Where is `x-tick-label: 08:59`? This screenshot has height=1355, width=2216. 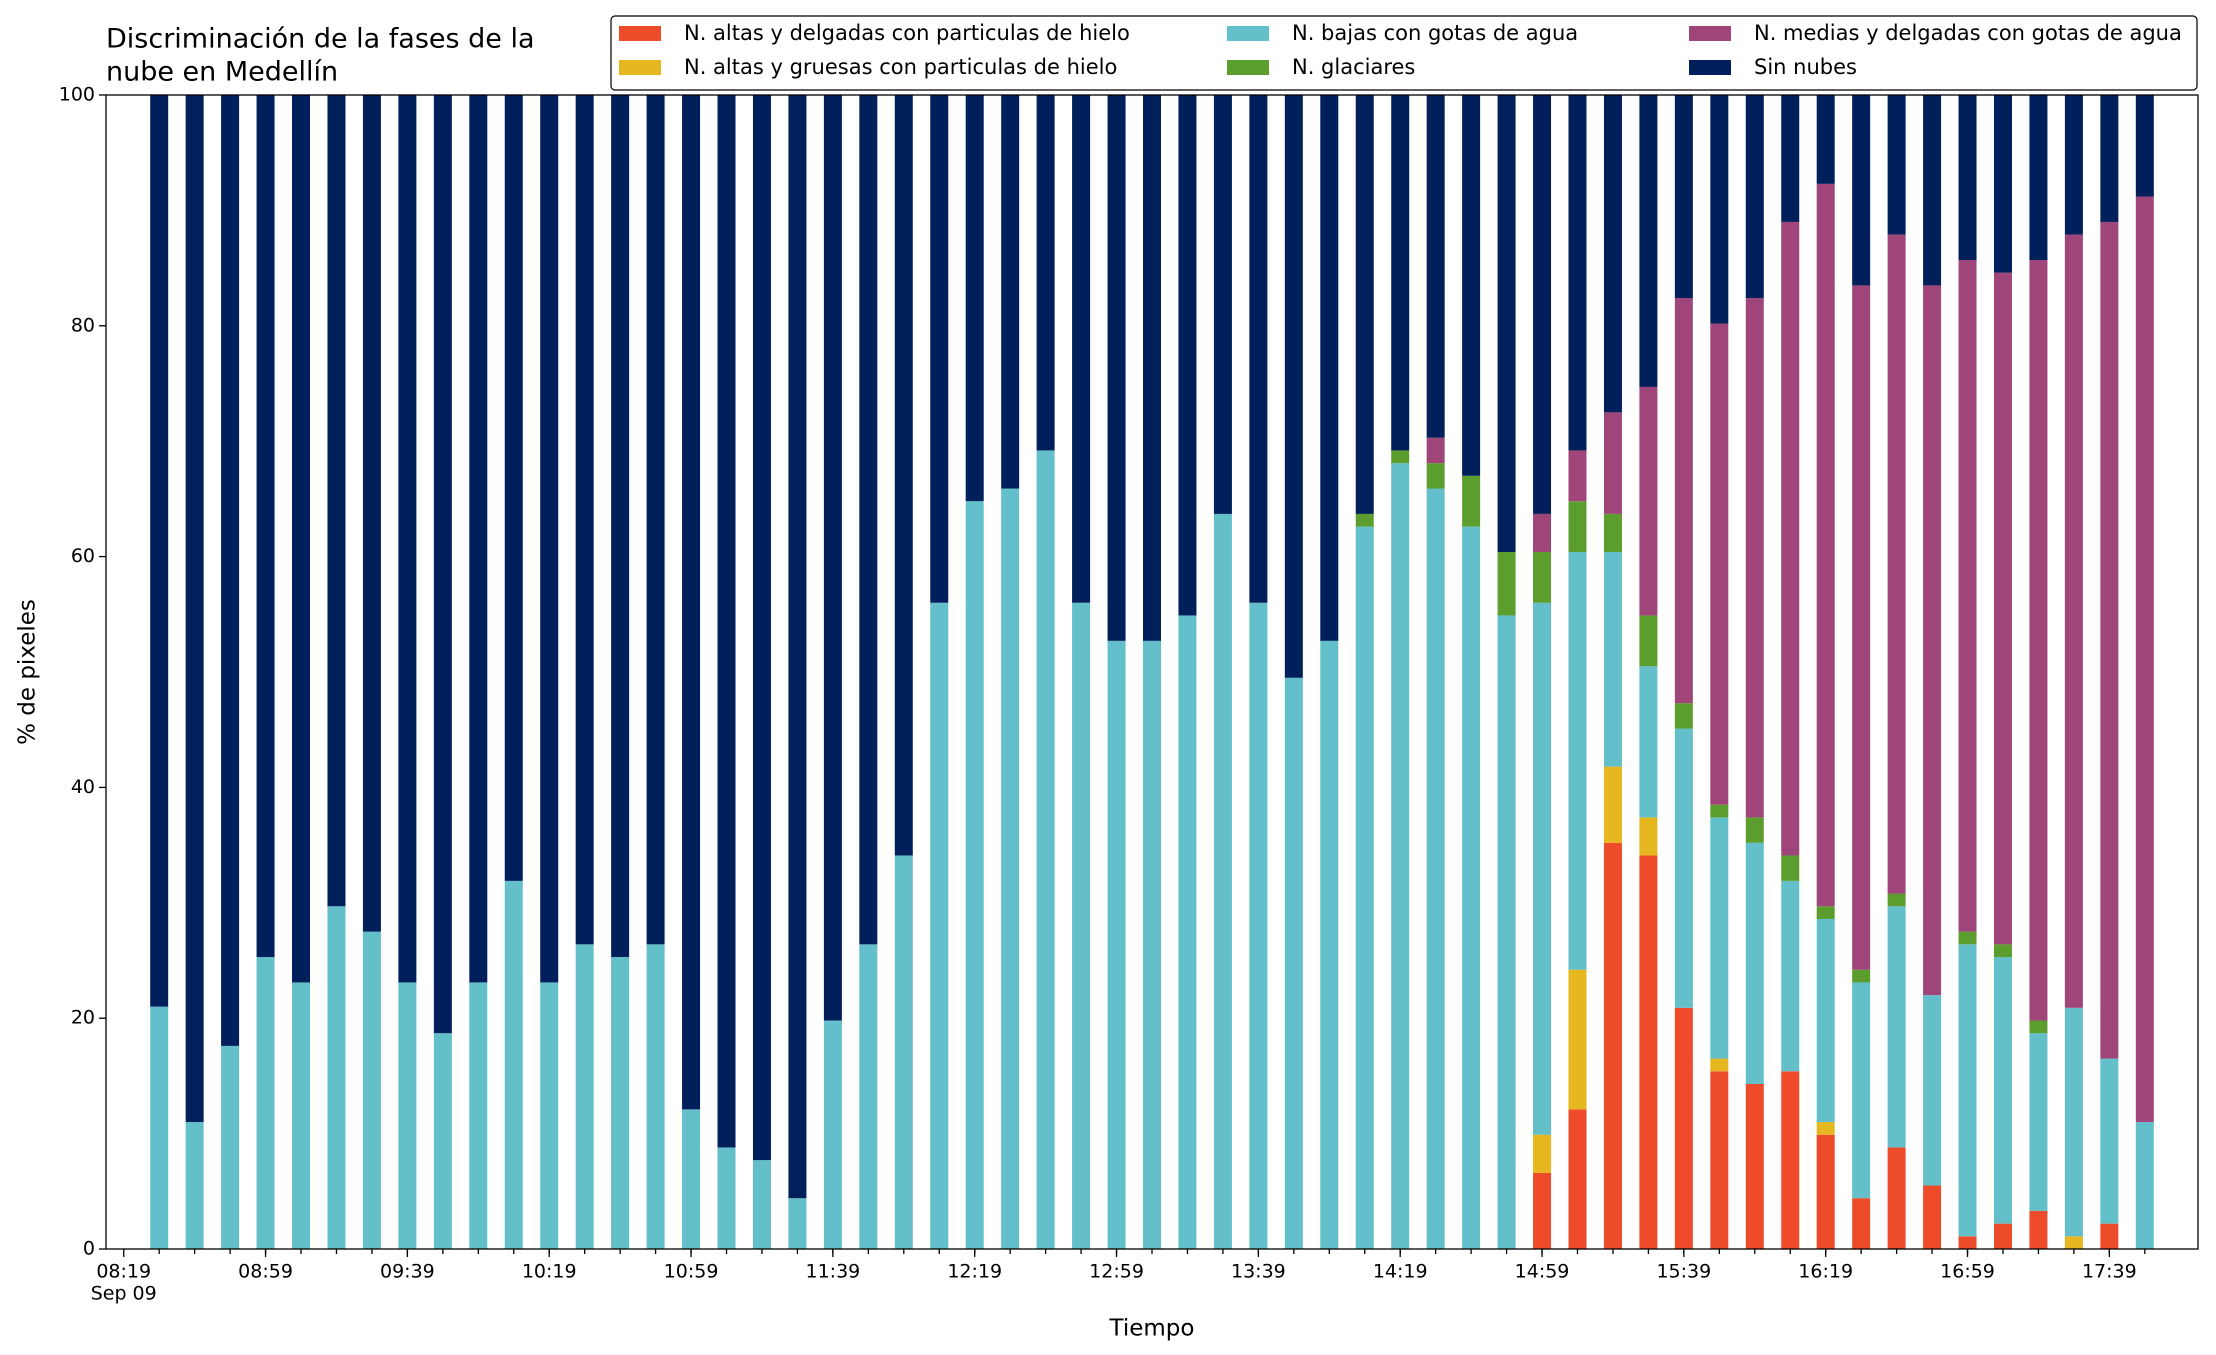
x-tick-label: 08:59 is located at coordinates (265, 1272).